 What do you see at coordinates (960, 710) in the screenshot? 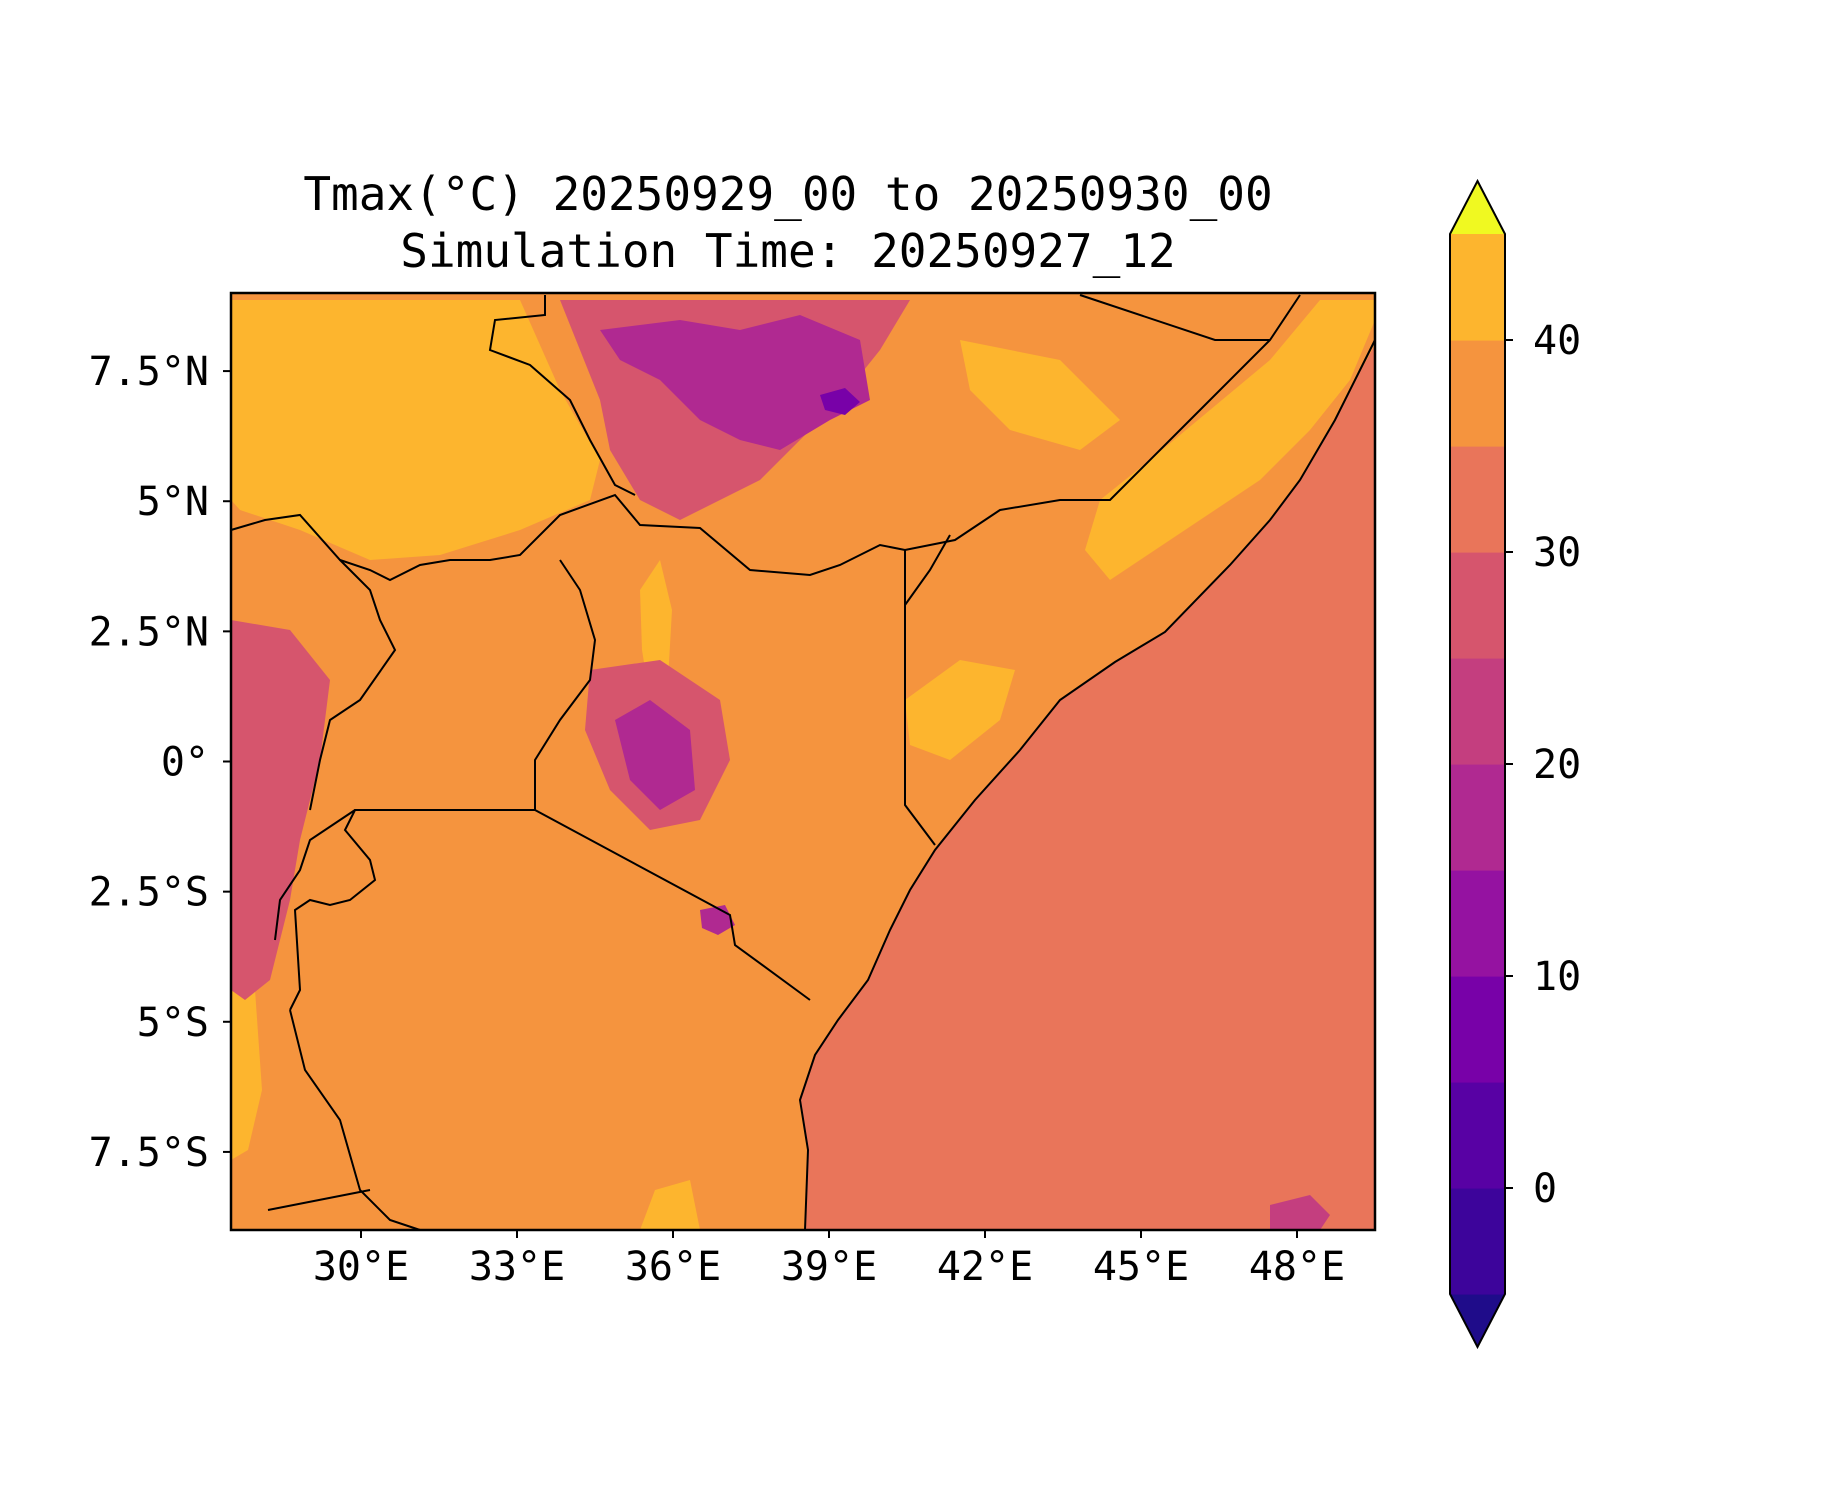
I see `hot-northeast-kenya` at bounding box center [960, 710].